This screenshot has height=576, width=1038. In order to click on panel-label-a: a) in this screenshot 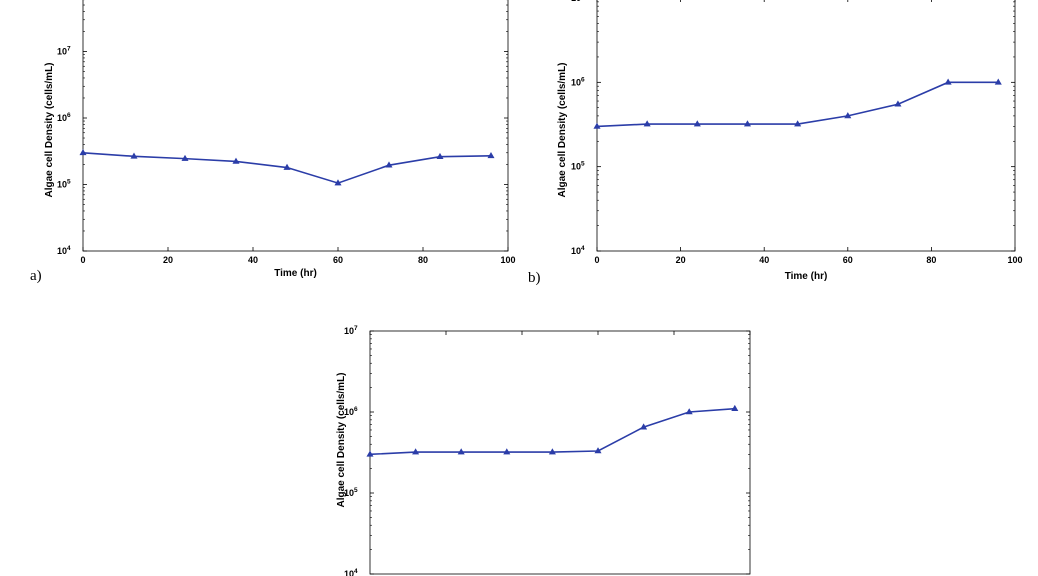, I will do `click(36, 276)`.